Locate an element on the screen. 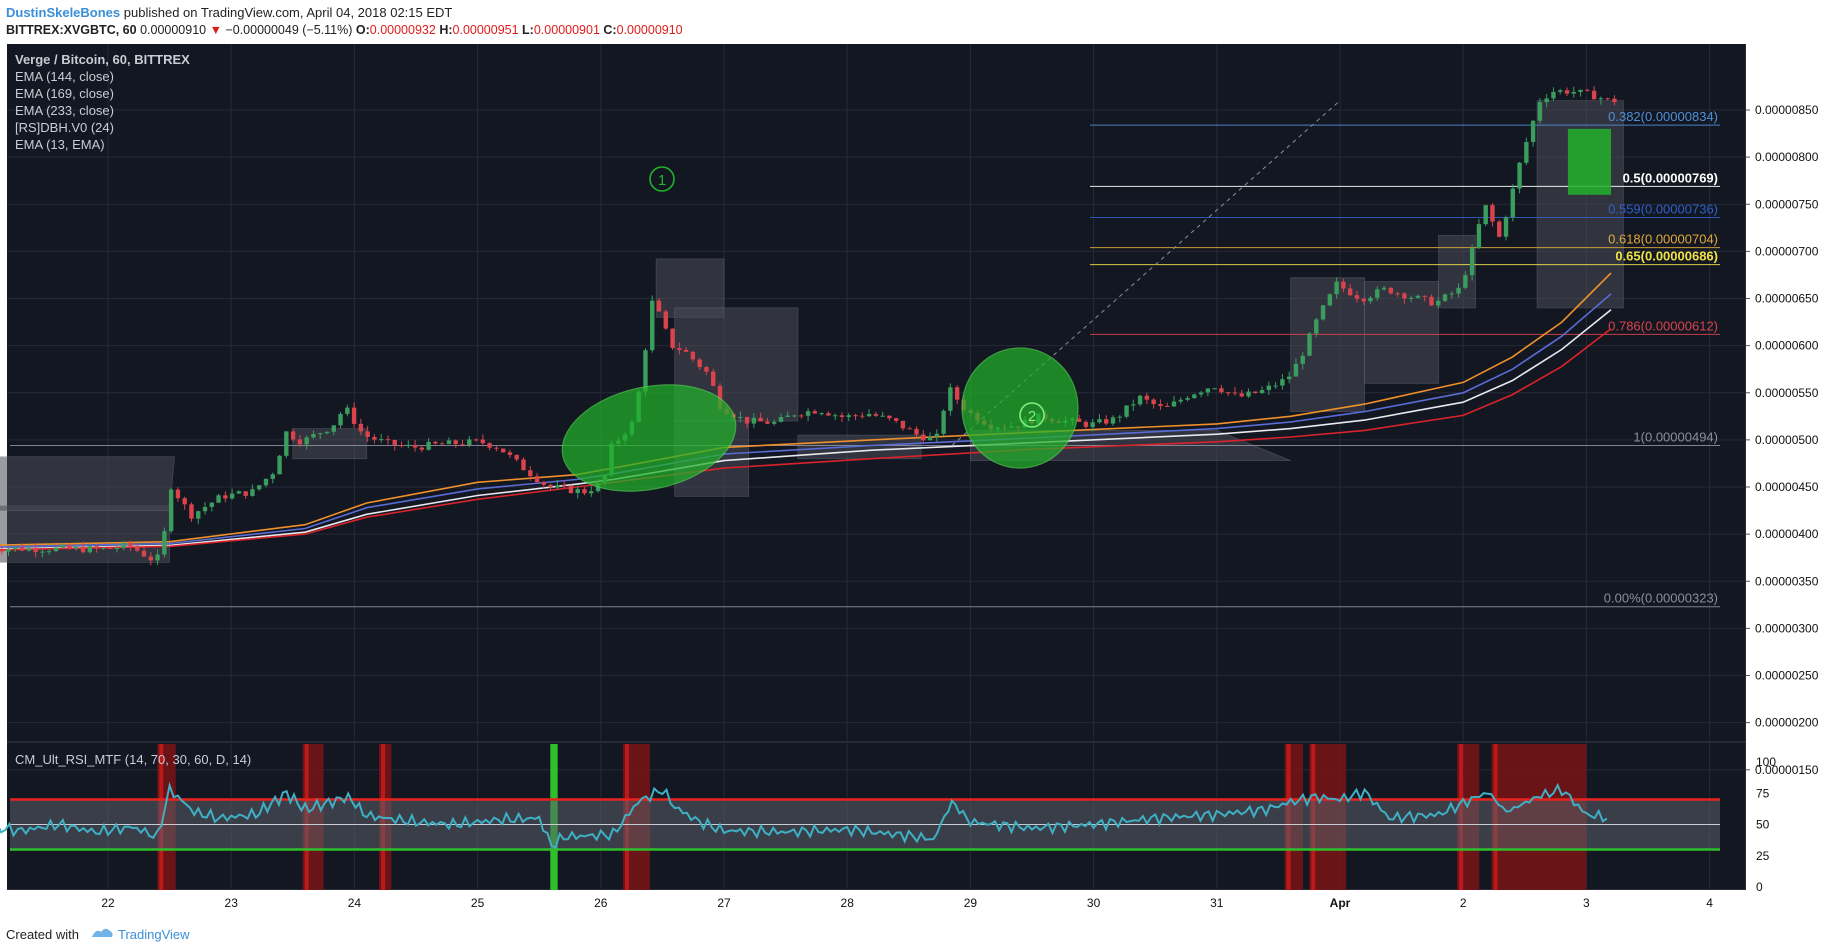 The image size is (1822, 951). time-tick-label: 25 is located at coordinates (478, 903).